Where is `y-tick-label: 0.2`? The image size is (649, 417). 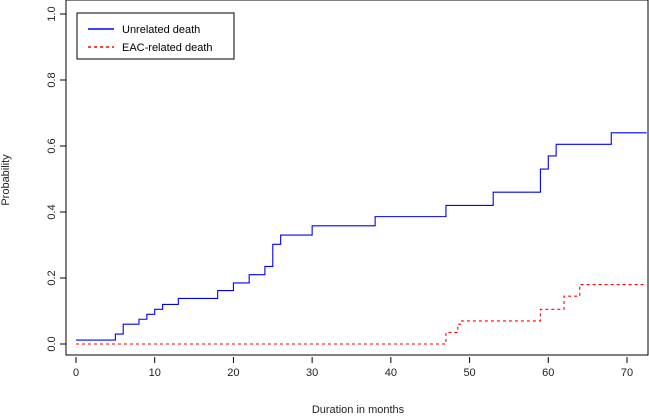
y-tick-label: 0.2 is located at coordinates (52, 277).